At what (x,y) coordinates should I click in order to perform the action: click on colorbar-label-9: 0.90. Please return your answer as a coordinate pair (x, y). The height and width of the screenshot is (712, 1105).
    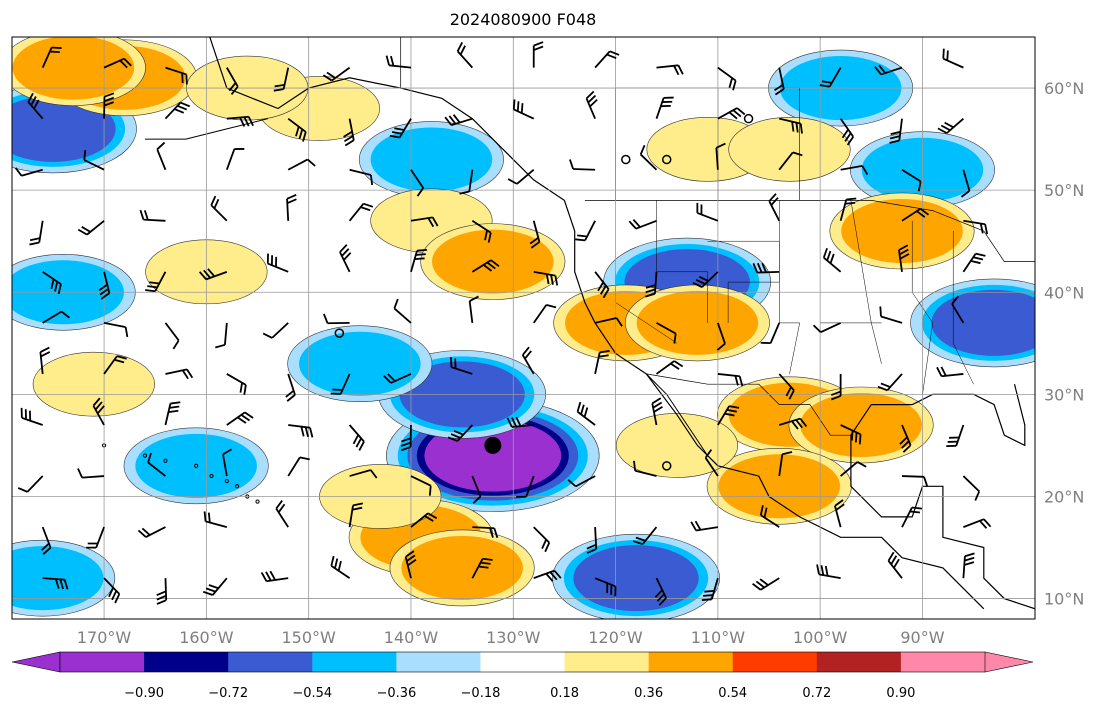
    Looking at the image, I should click on (900, 693).